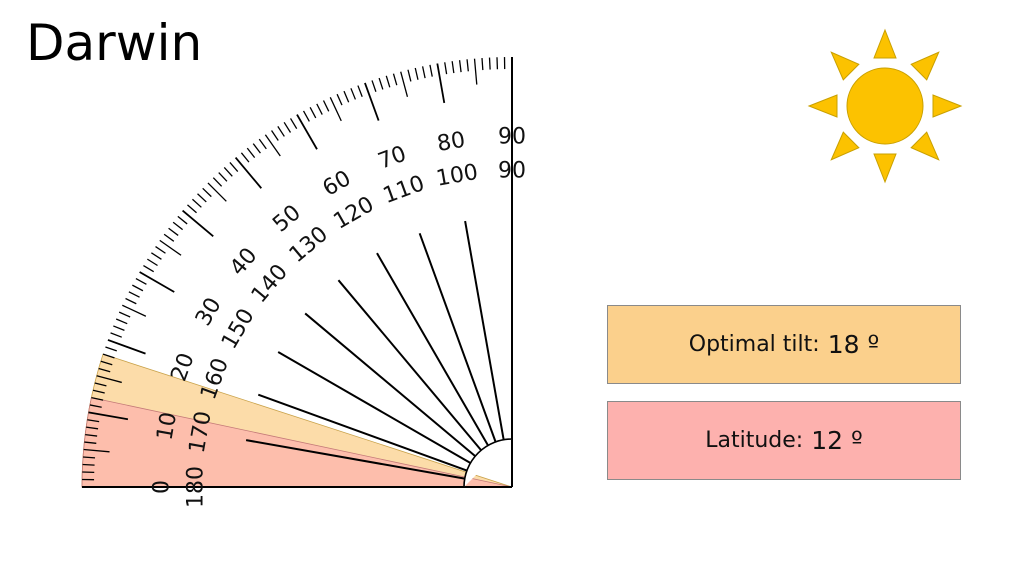 This screenshot has width=1024, height=576. I want to click on outer-scale-label: 80, so click(451, 142).